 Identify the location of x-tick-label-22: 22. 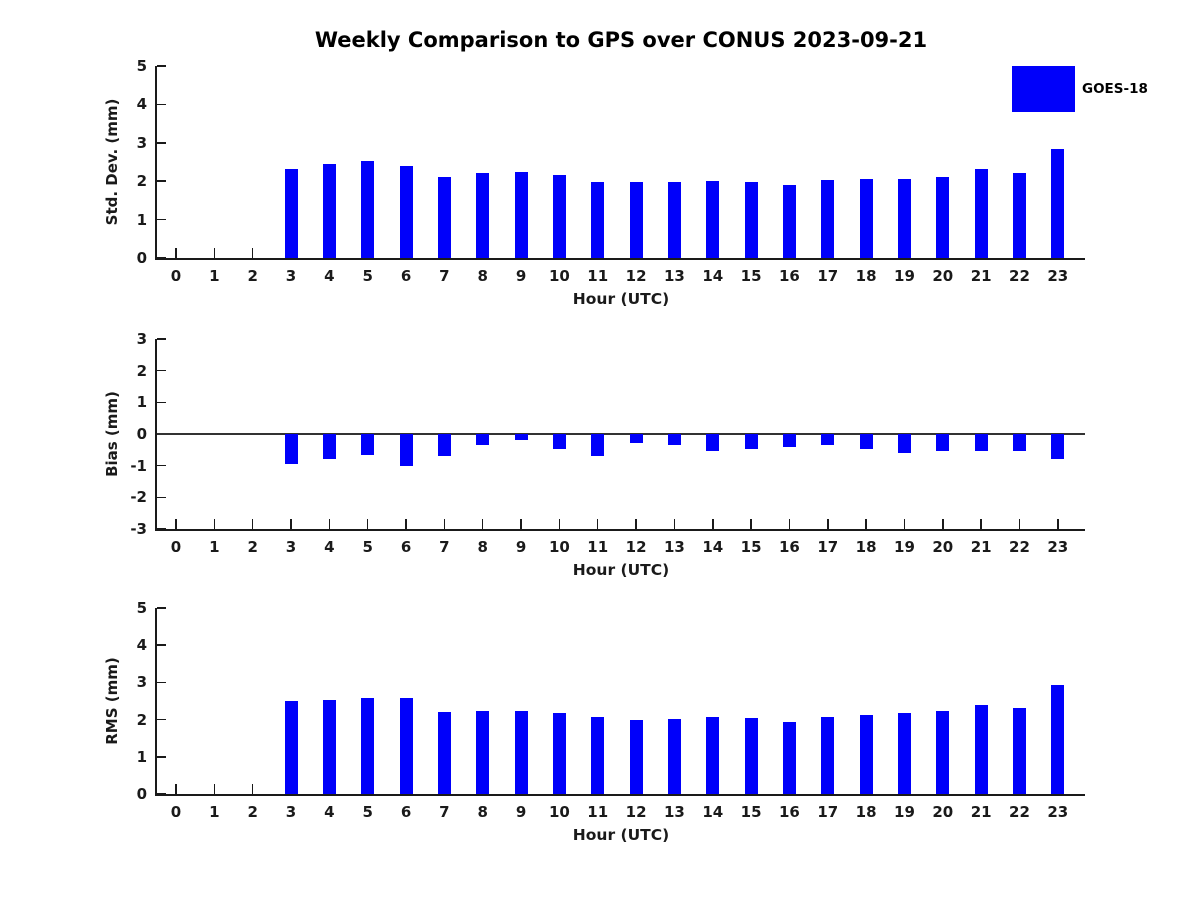
(1019, 812).